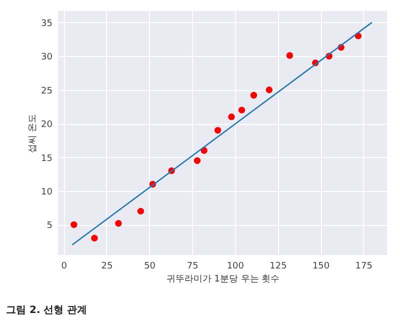  Describe the element at coordinates (107, 267) in the screenshot. I see `x-tick-label: 25` at that location.